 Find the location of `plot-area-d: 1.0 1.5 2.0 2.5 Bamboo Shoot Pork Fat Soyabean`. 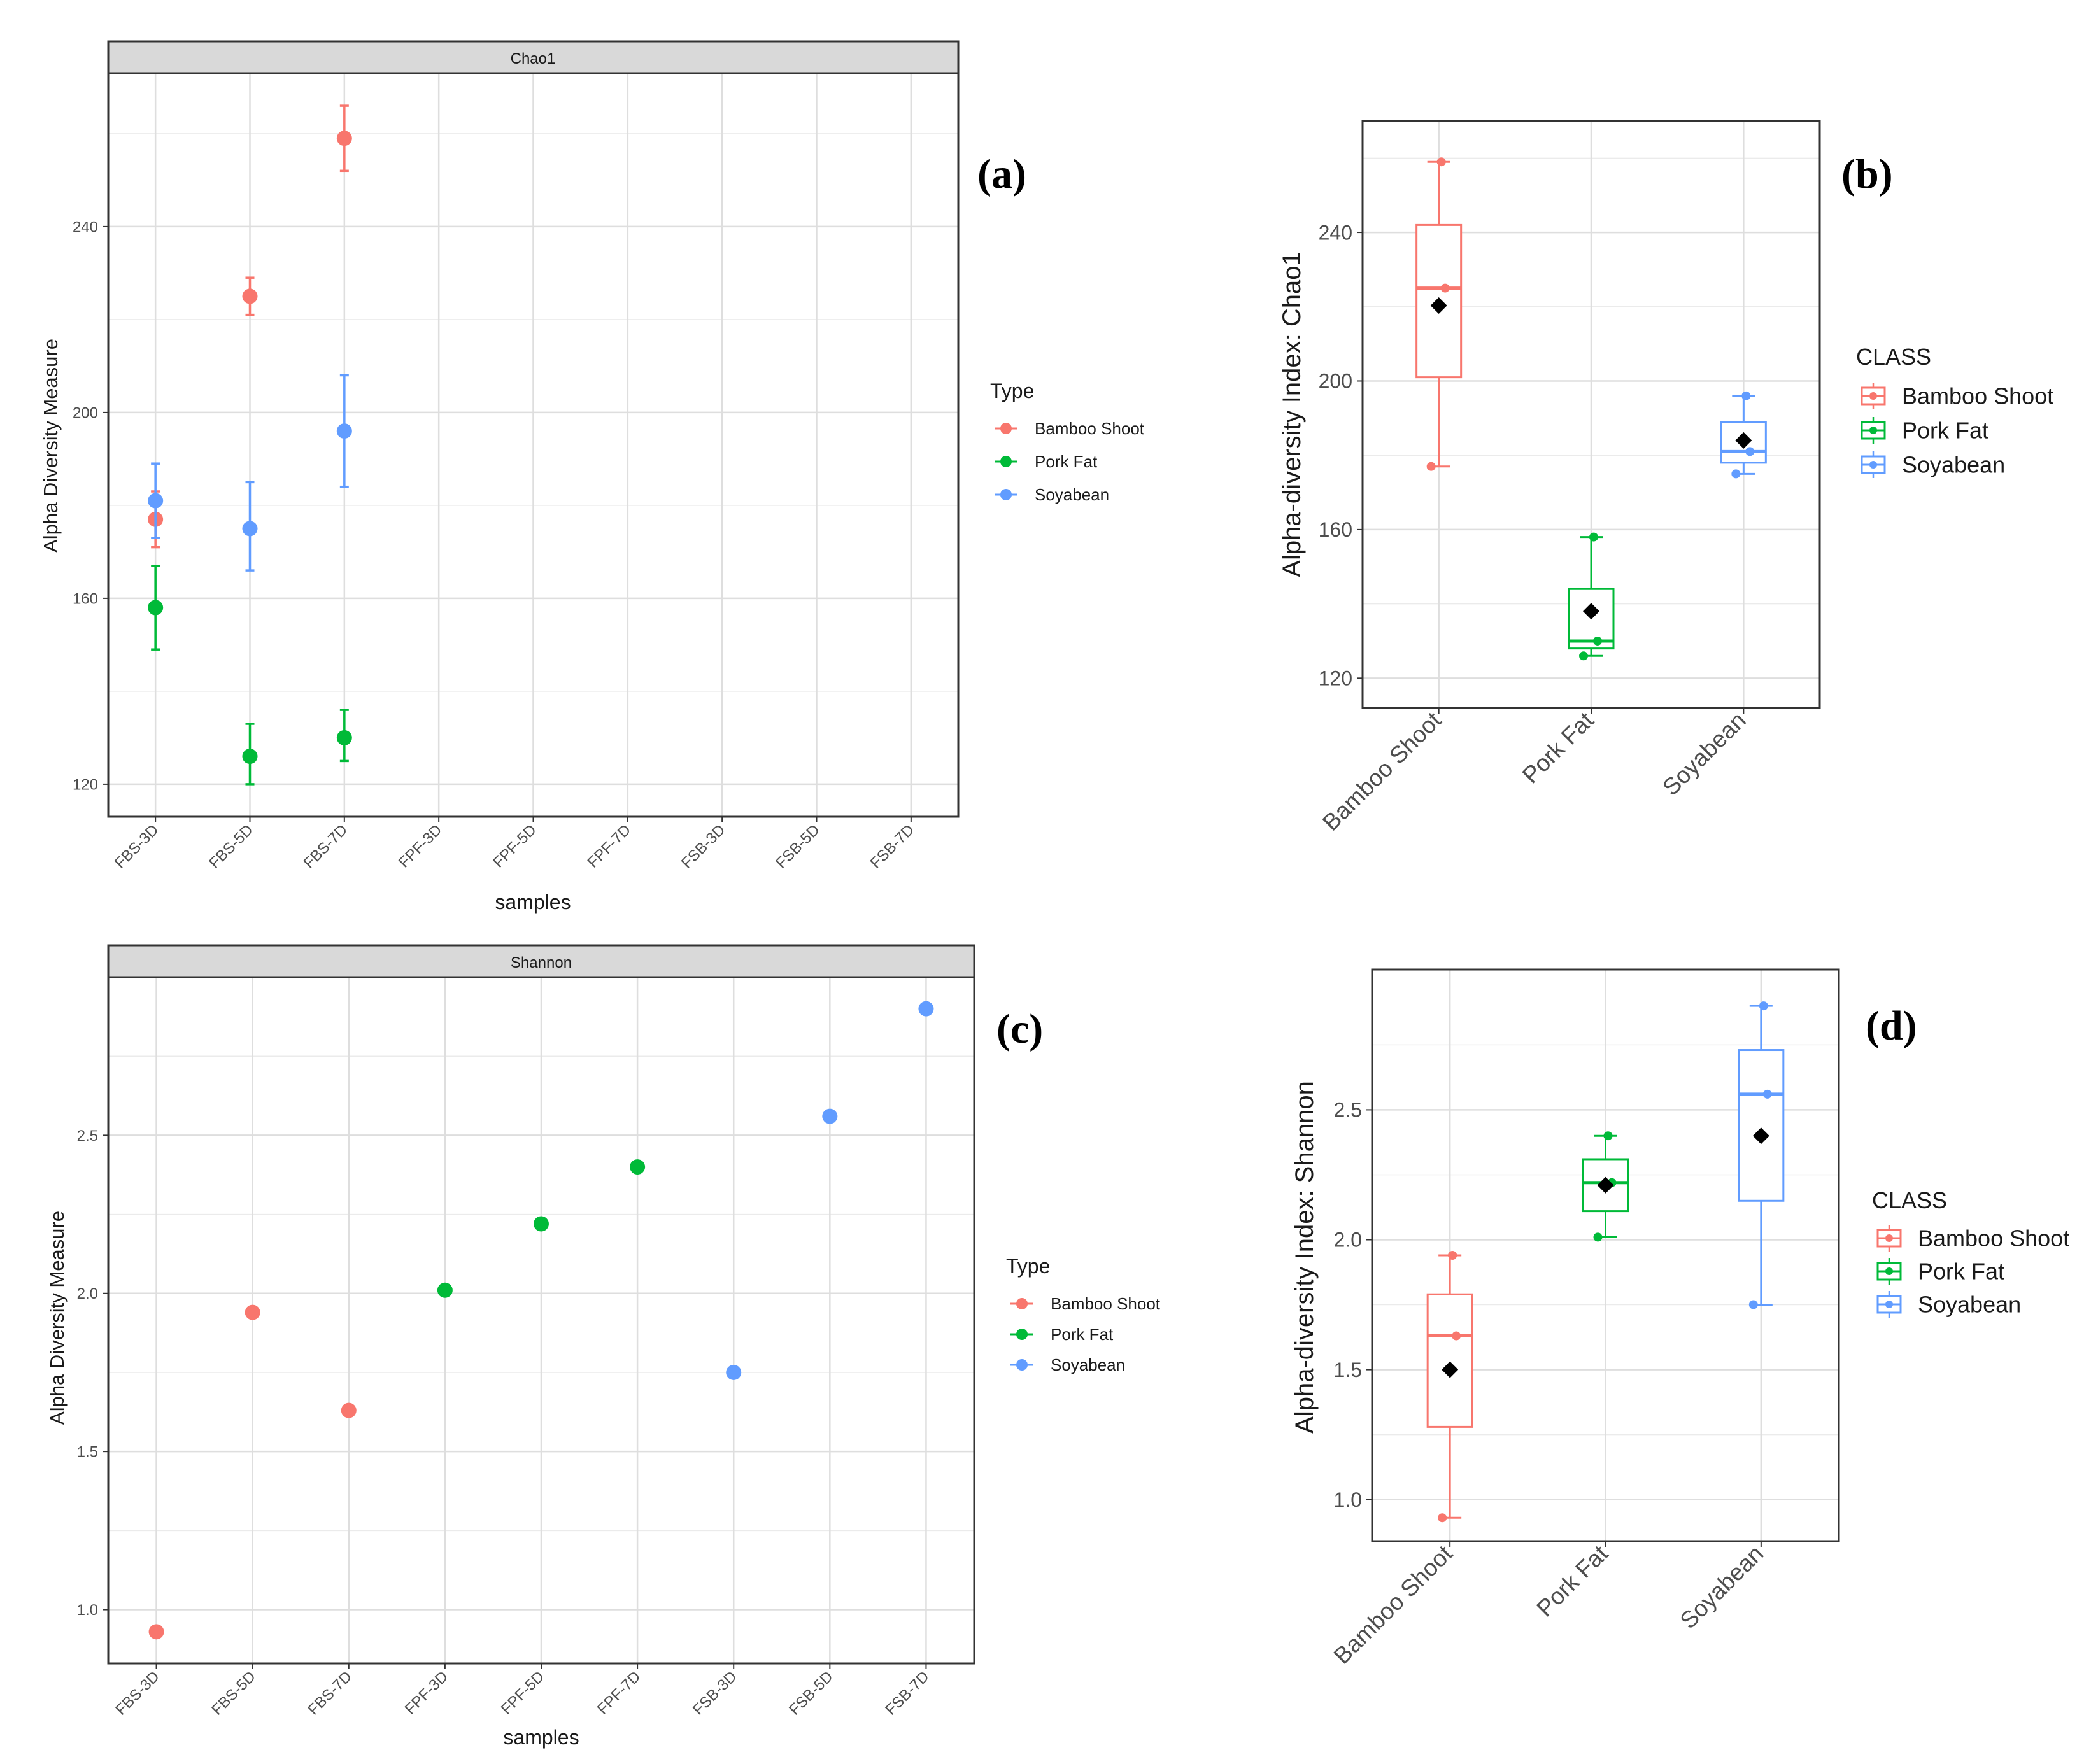

plot-area-d: 1.0 1.5 2.0 2.5 Bamboo Shoot Pork Fat Soyabean is located at coordinates (1584, 1319).